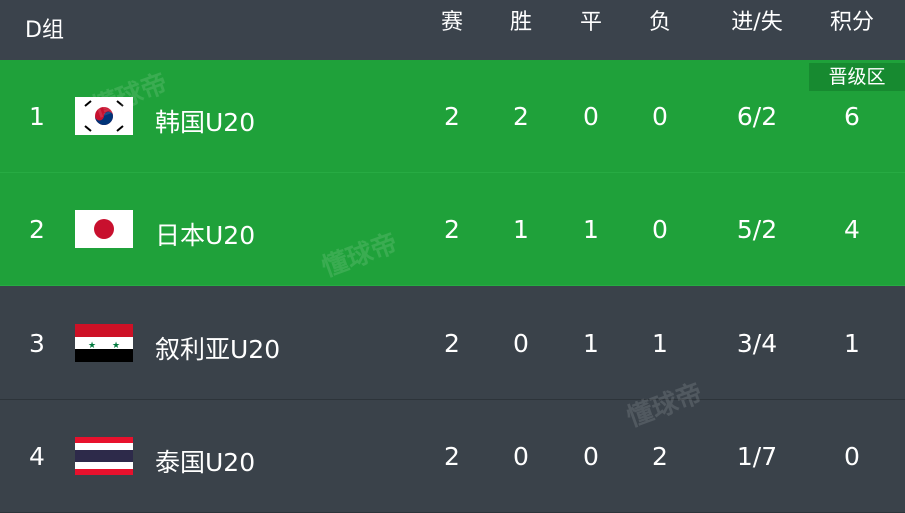  I want to click on korea-flag-icon, so click(104, 116).